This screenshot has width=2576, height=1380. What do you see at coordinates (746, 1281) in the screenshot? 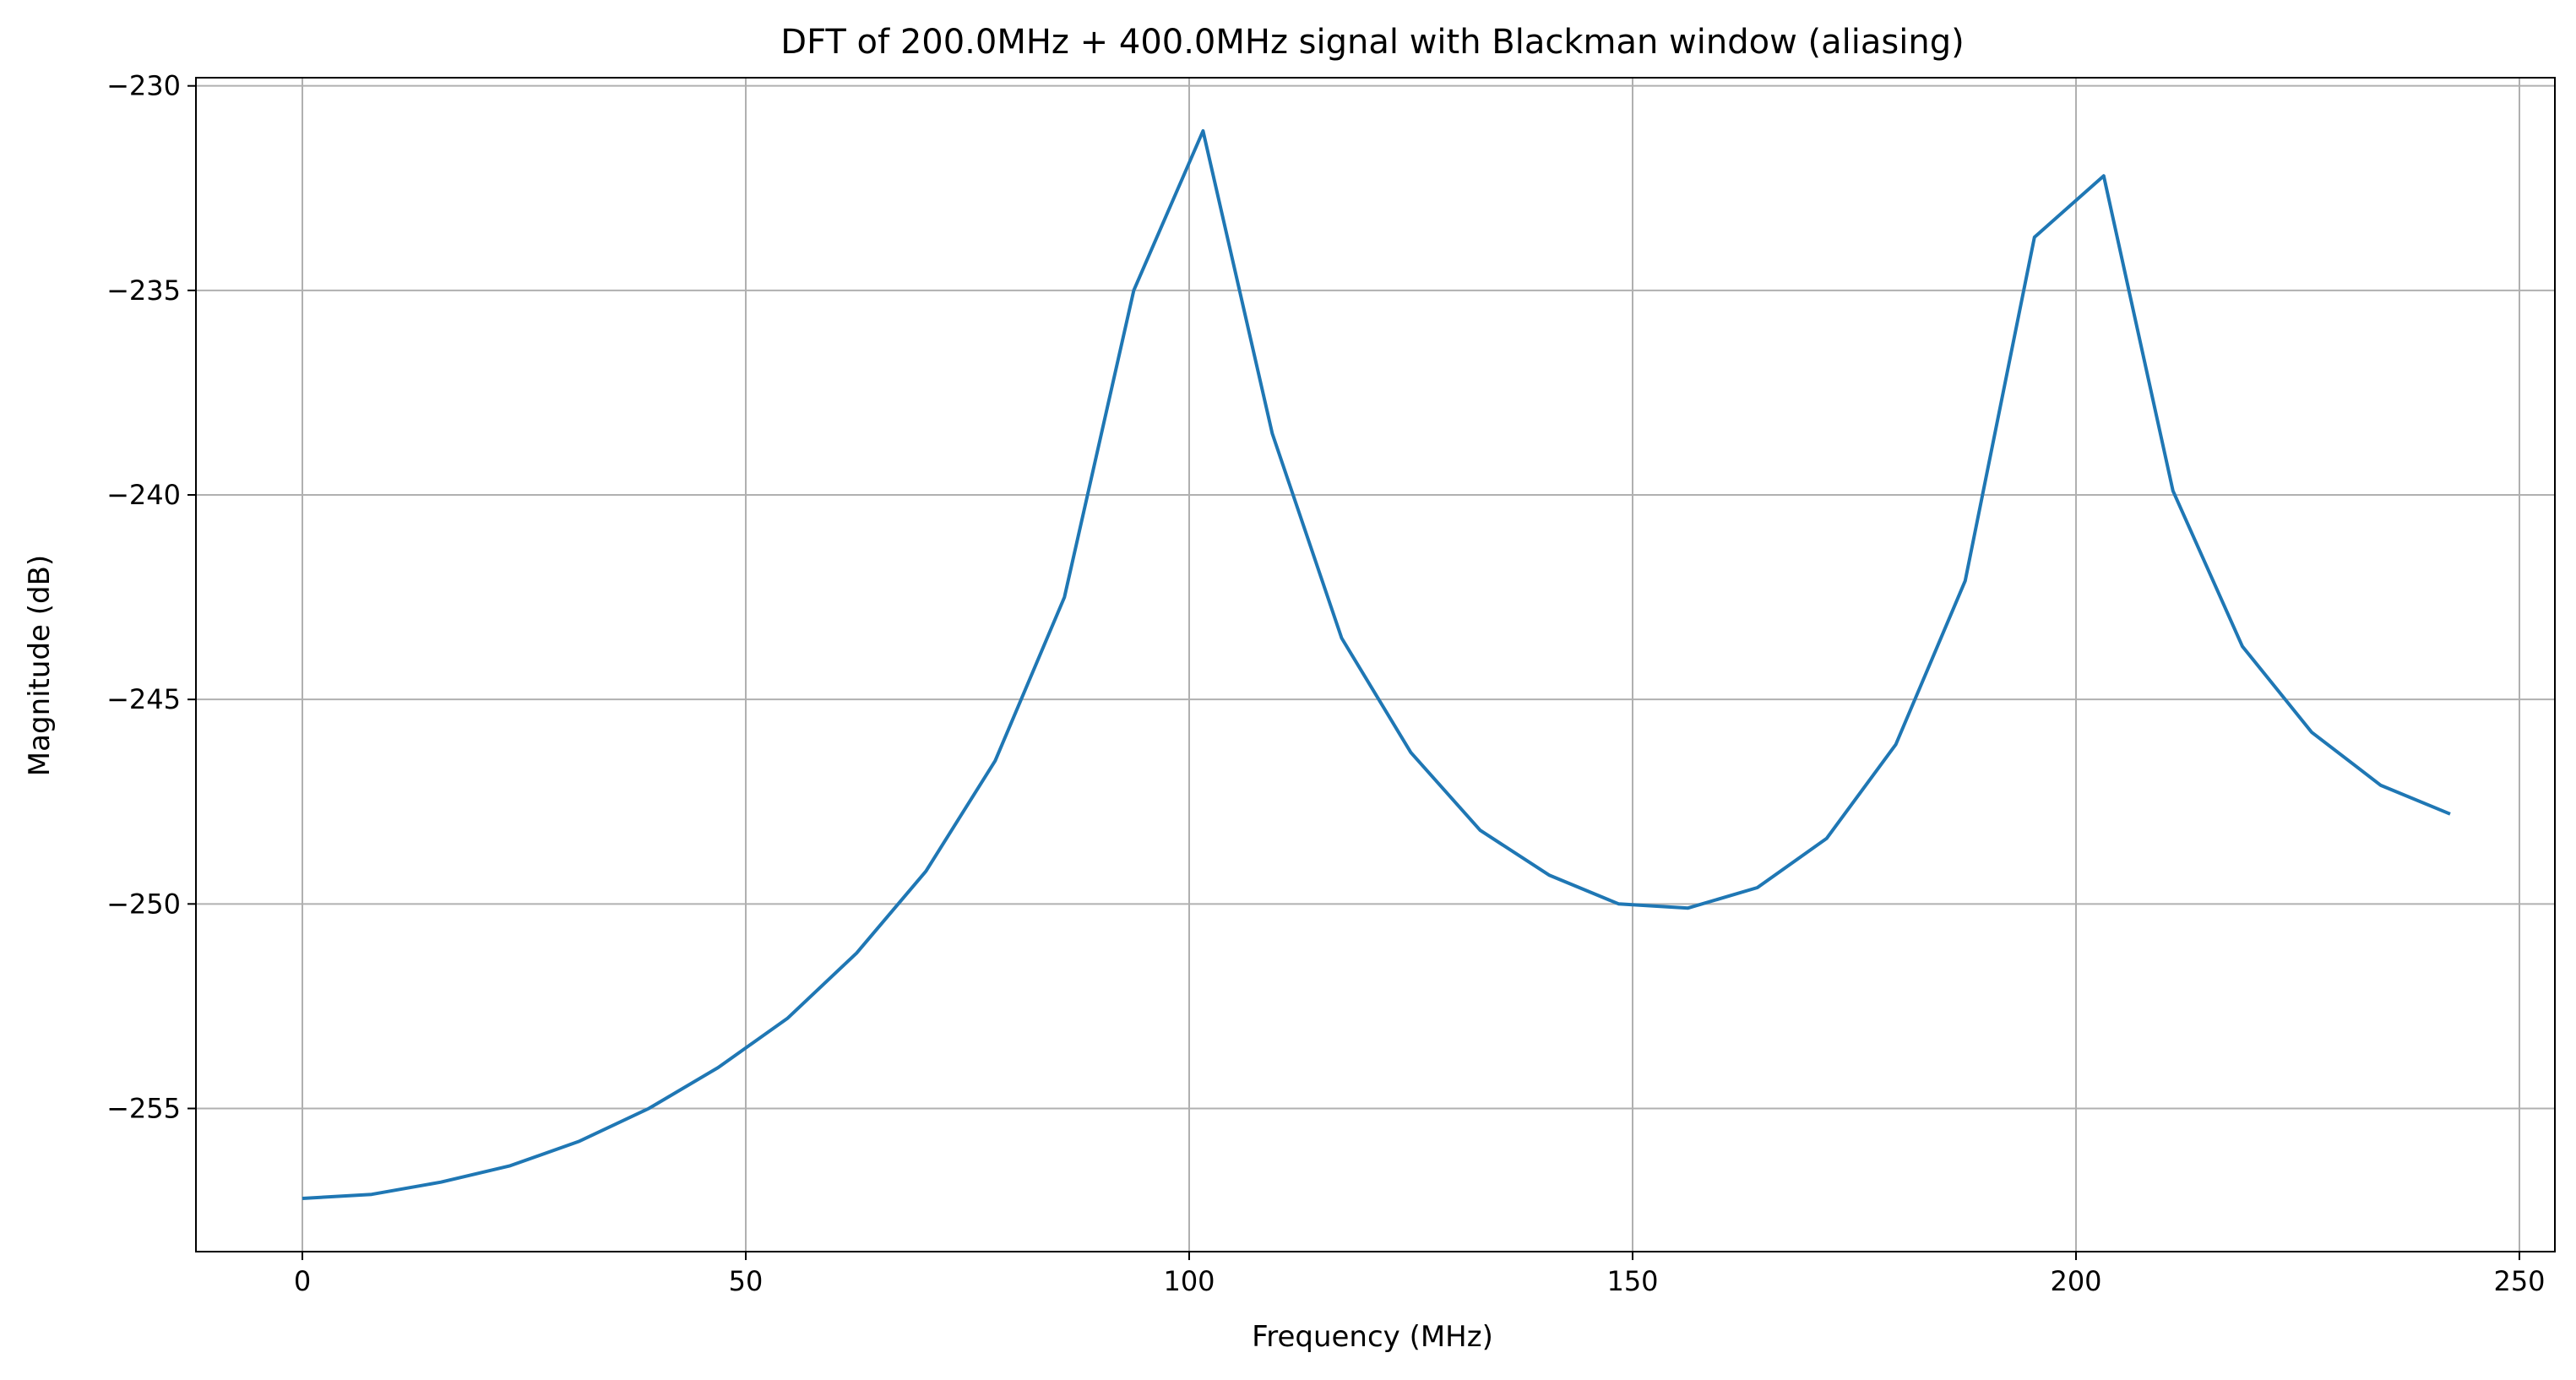
I see `x-tick-label: 50` at bounding box center [746, 1281].